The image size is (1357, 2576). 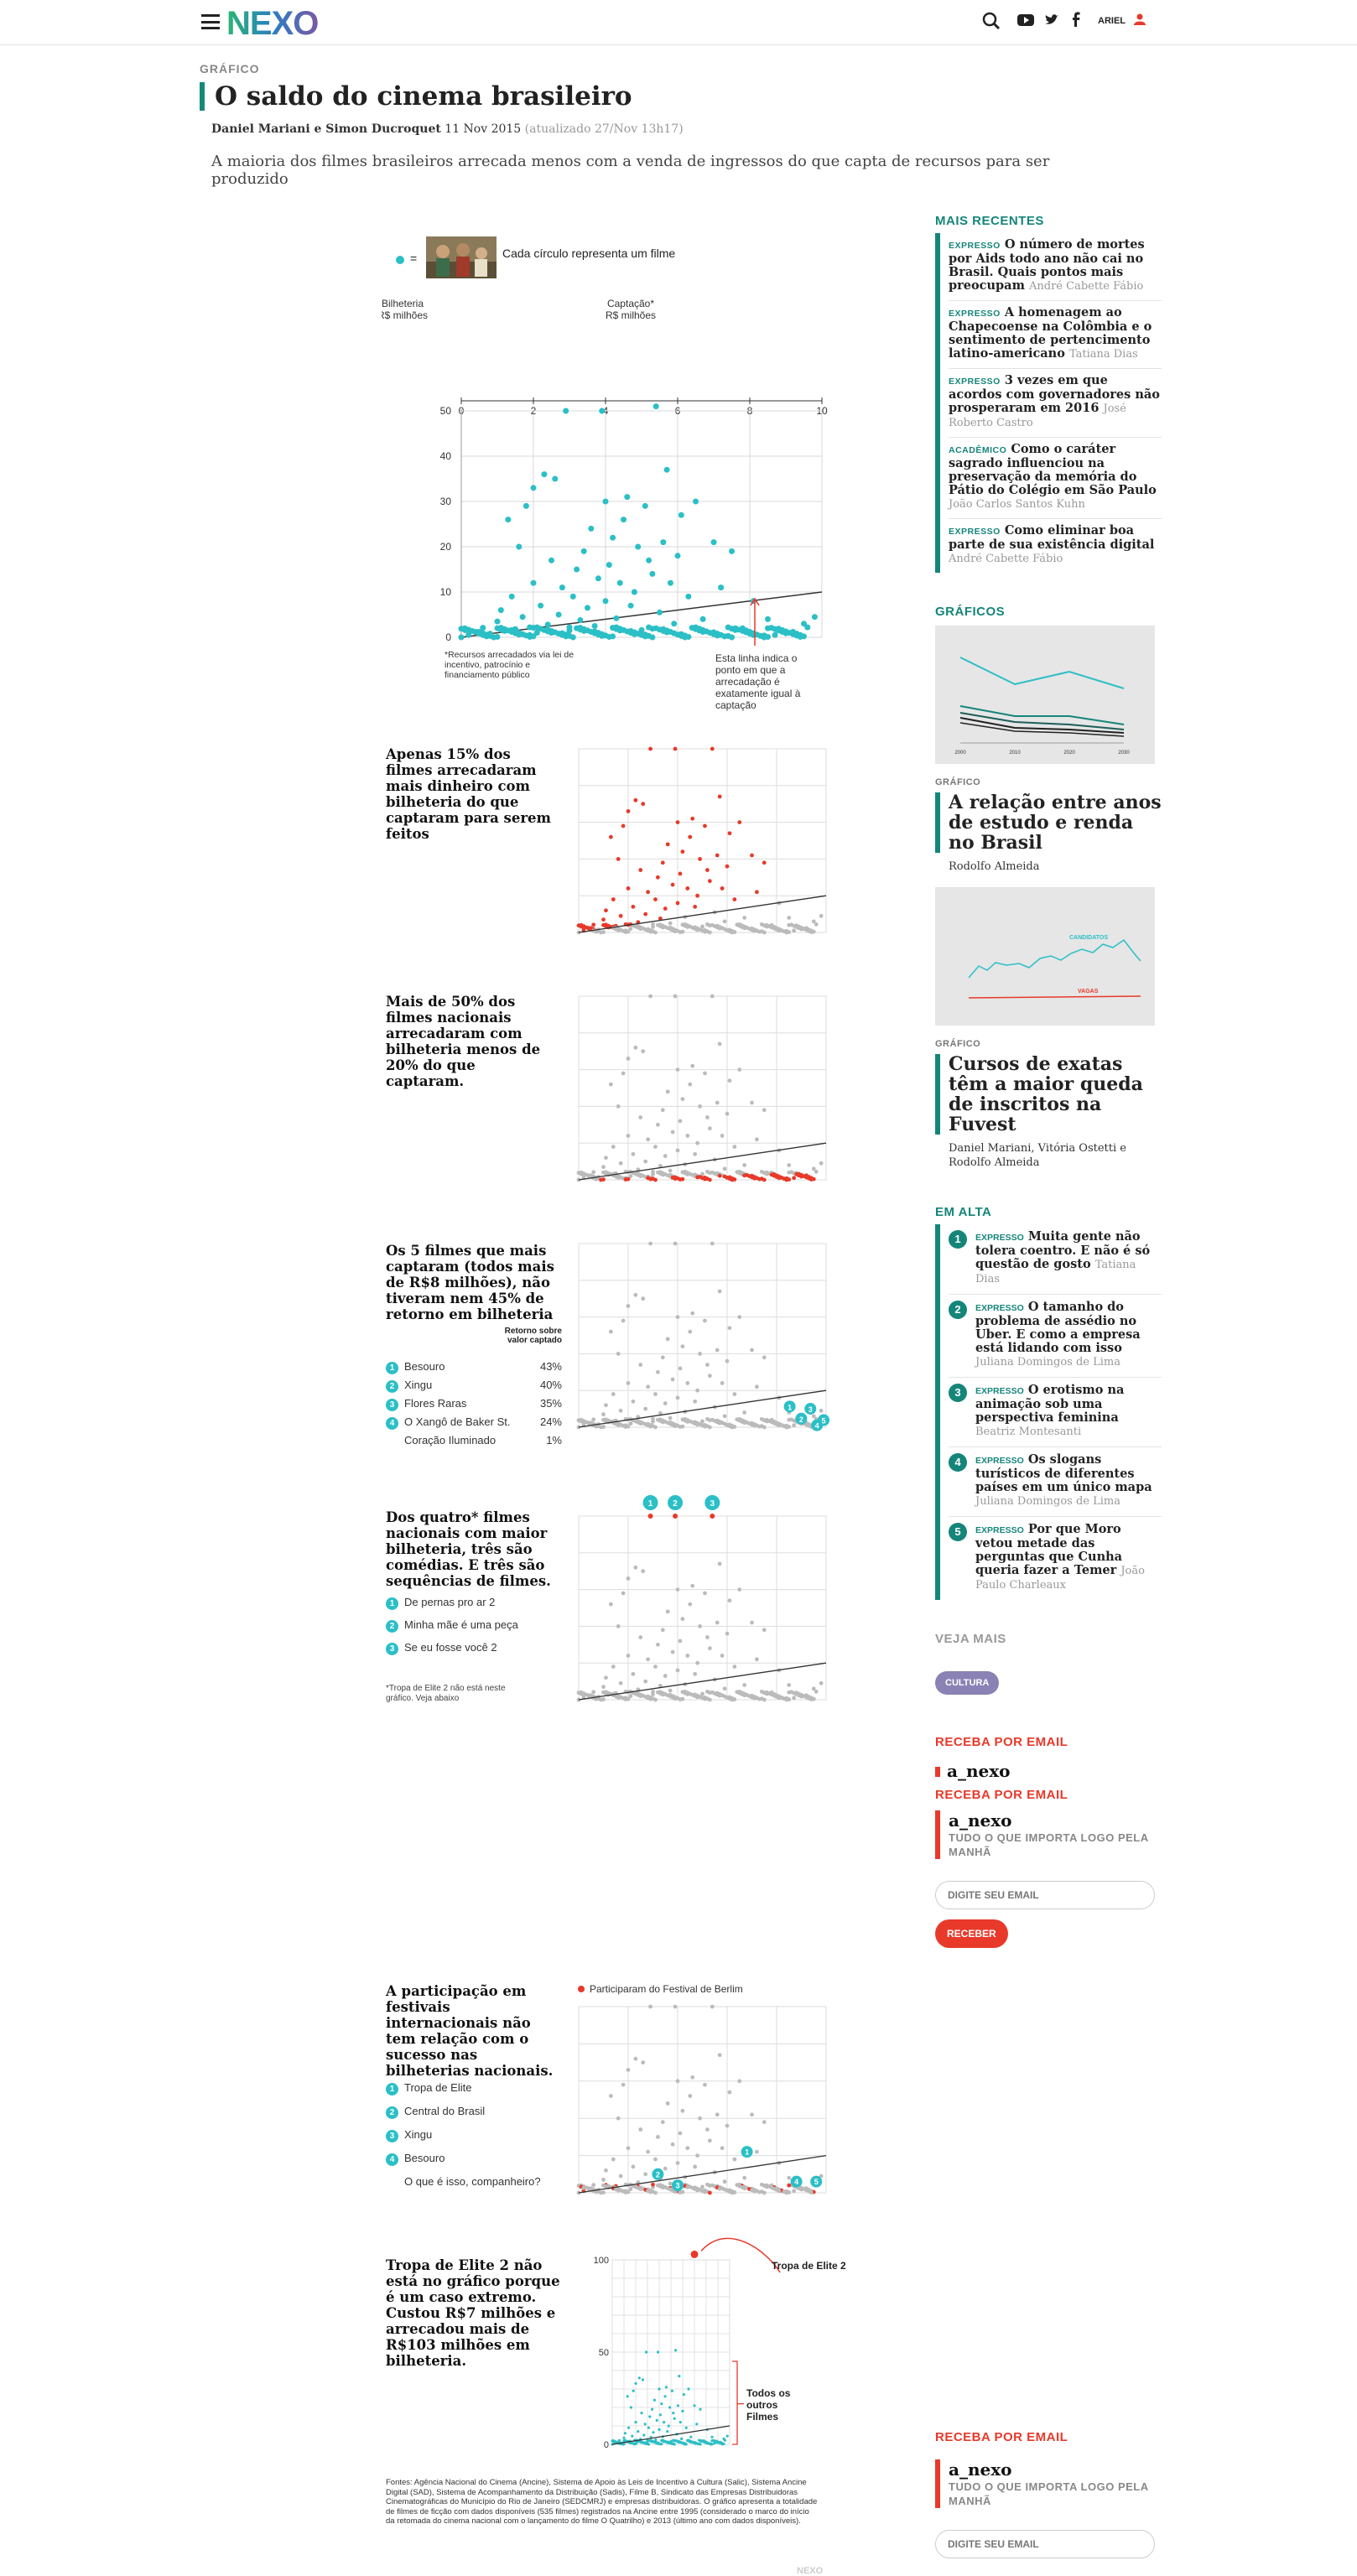 I want to click on menu-icon, so click(x=210, y=21).